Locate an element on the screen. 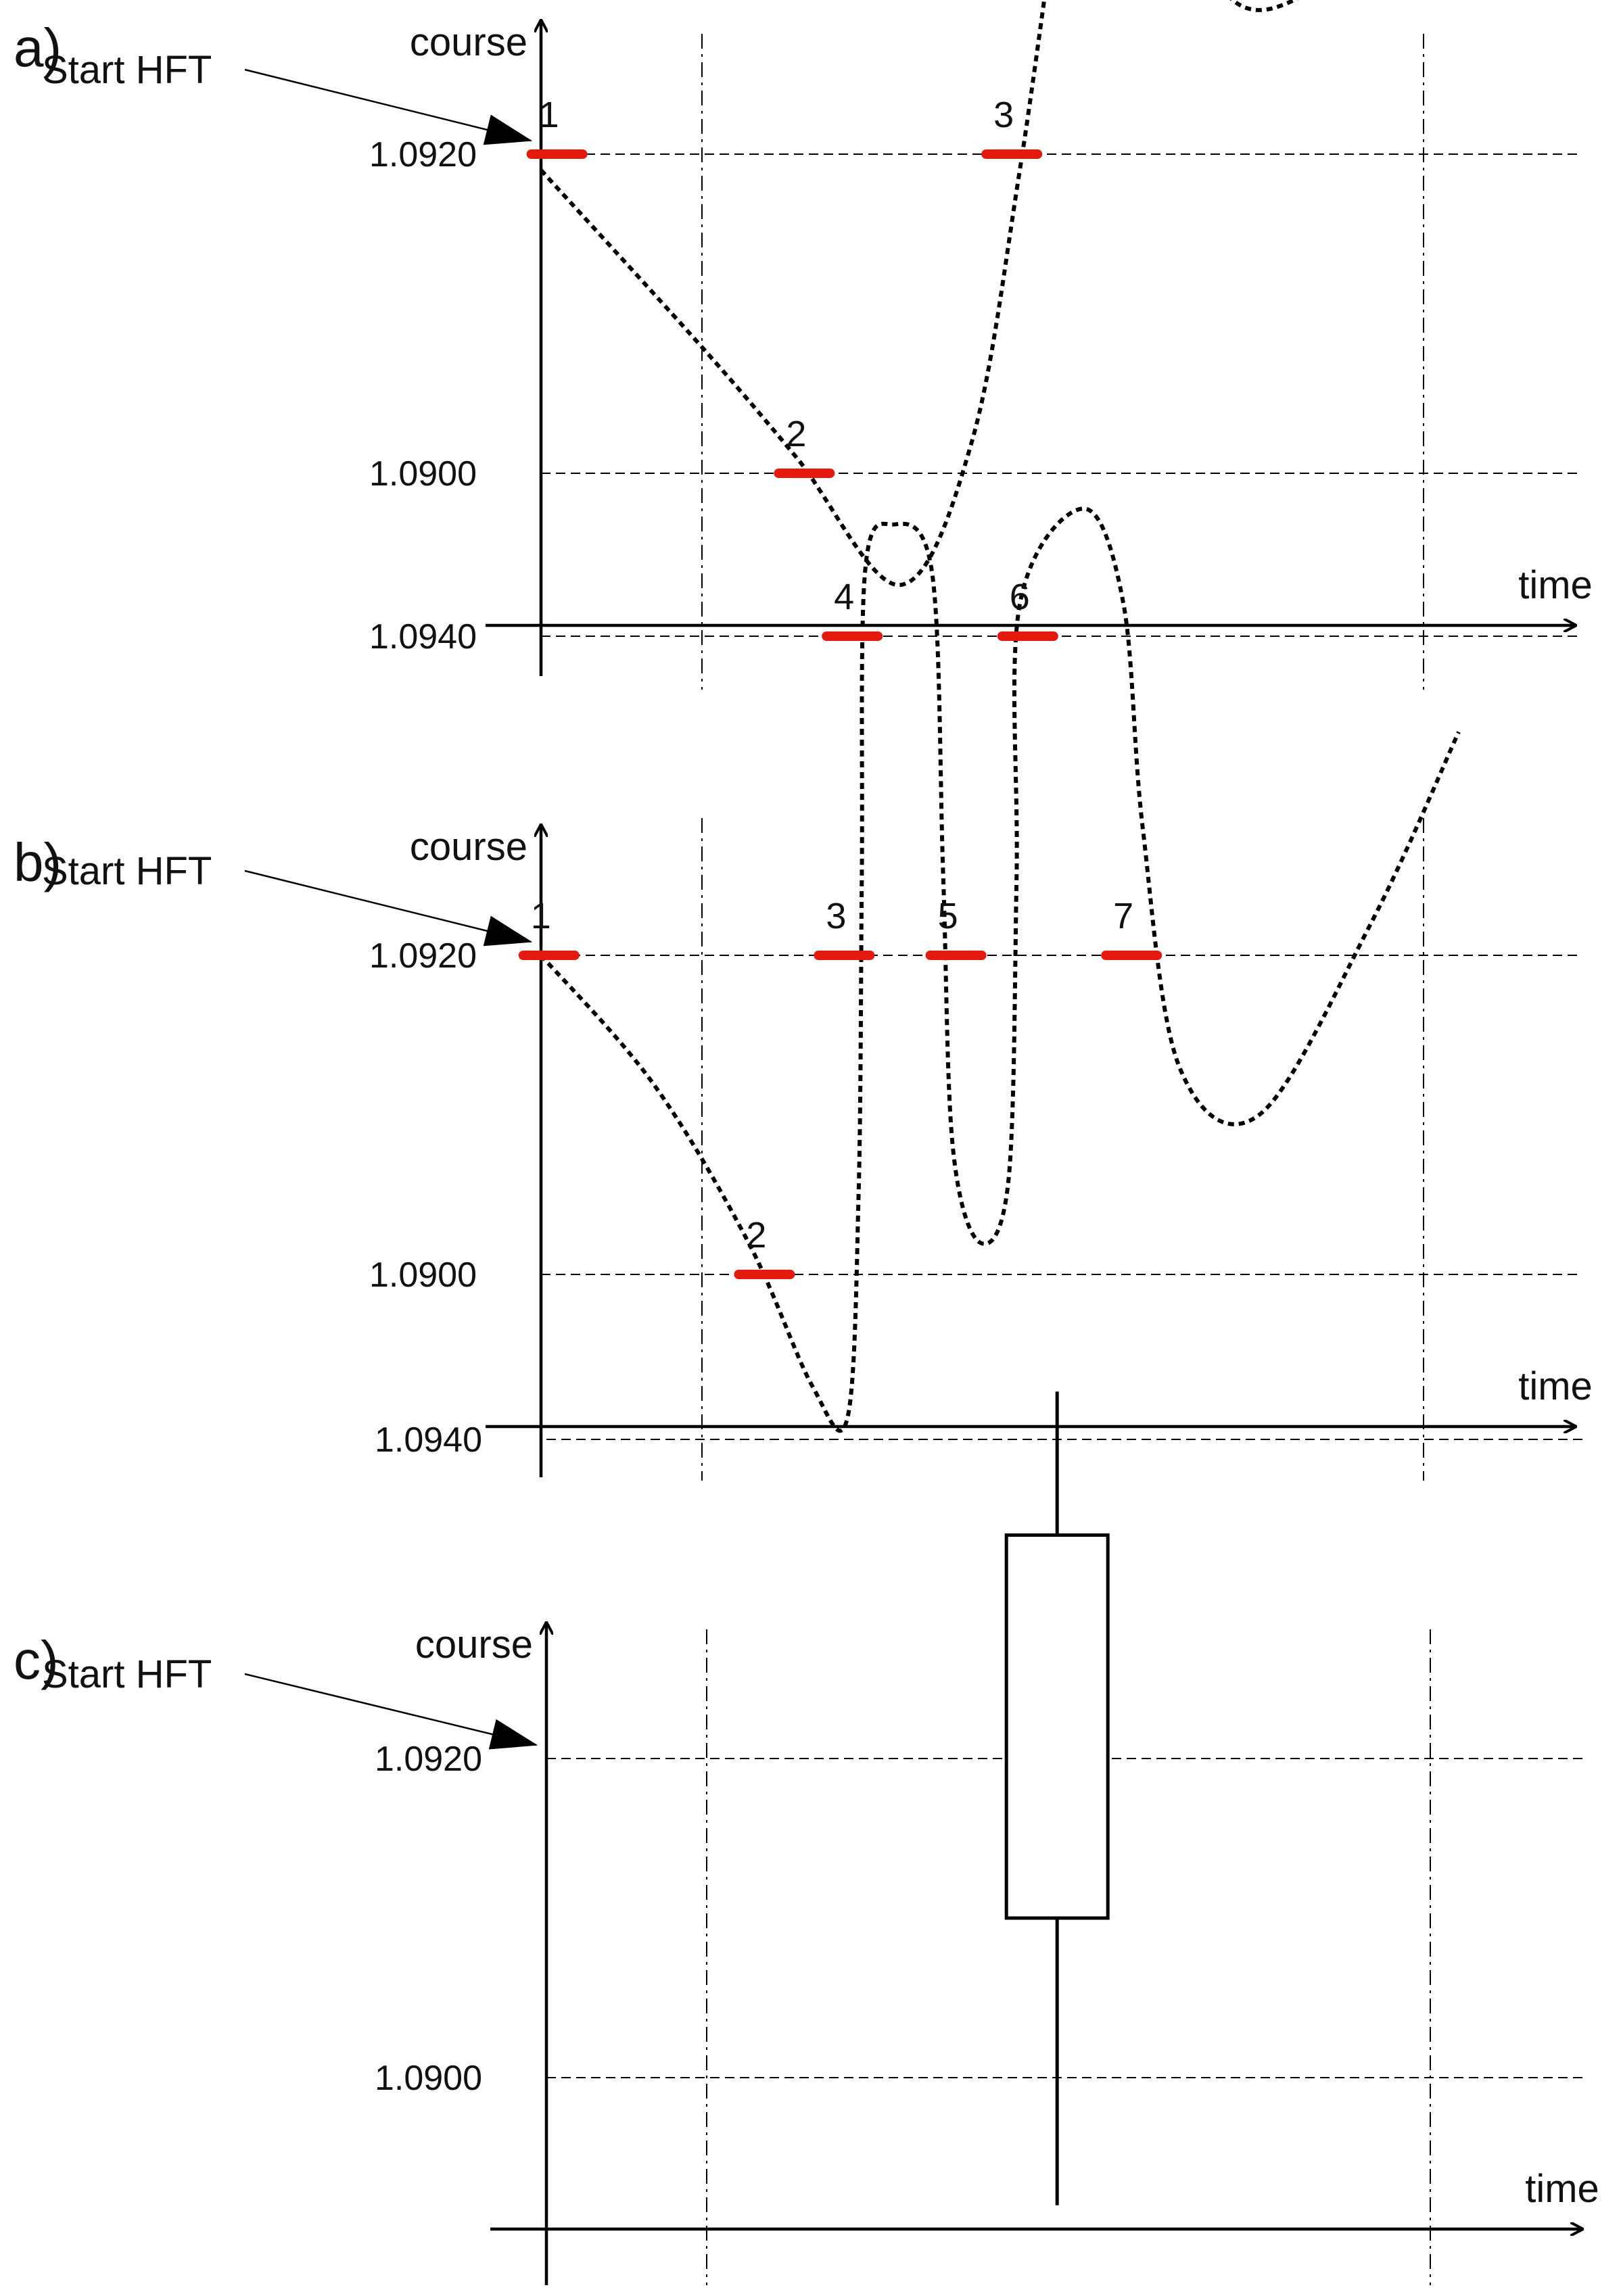  candle-body is located at coordinates (1057, 1726).